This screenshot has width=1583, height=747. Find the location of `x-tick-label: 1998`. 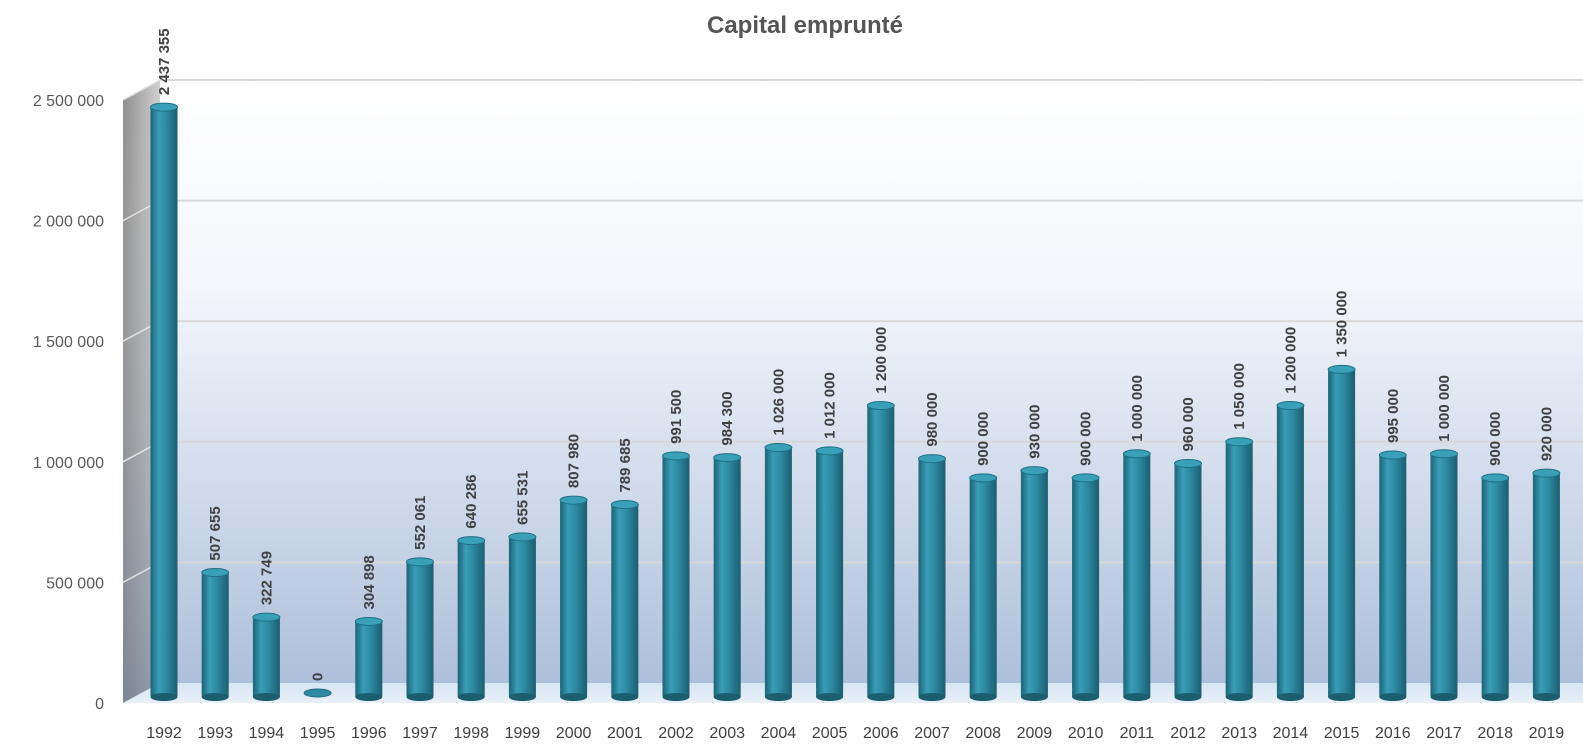

x-tick-label: 1998 is located at coordinates (471, 733).